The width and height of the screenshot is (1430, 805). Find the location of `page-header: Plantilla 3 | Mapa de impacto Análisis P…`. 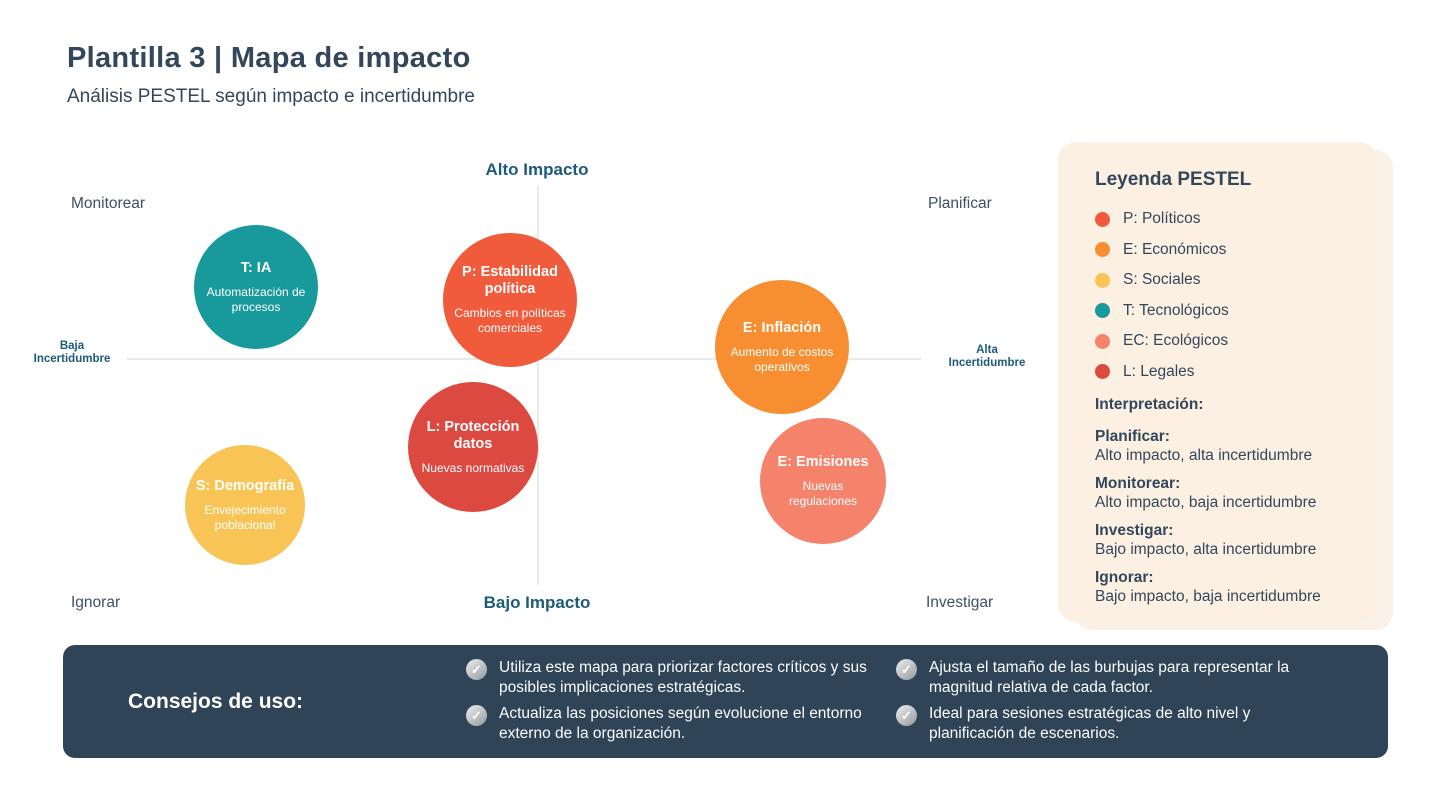

page-header: Plantilla 3 | Mapa de impacto Análisis P… is located at coordinates (271, 75).